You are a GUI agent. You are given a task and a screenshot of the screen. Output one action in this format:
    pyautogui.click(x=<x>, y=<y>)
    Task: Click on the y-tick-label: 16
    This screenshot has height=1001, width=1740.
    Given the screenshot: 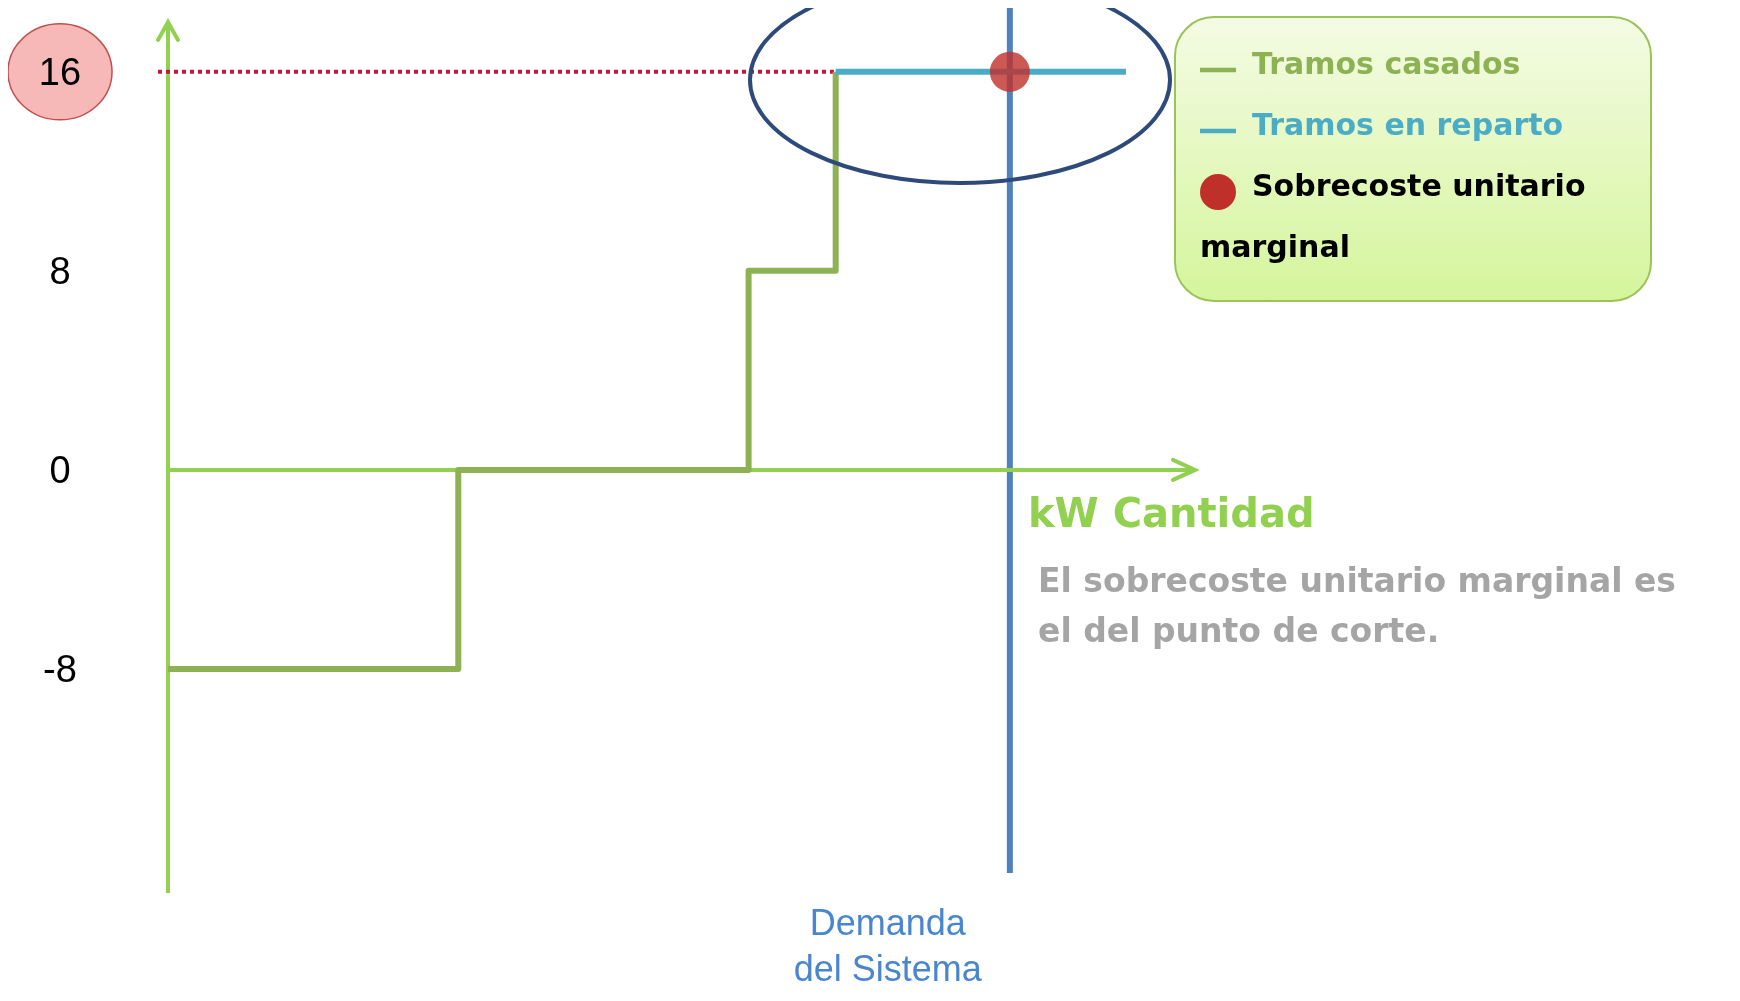 What is the action you would take?
    pyautogui.click(x=60, y=72)
    